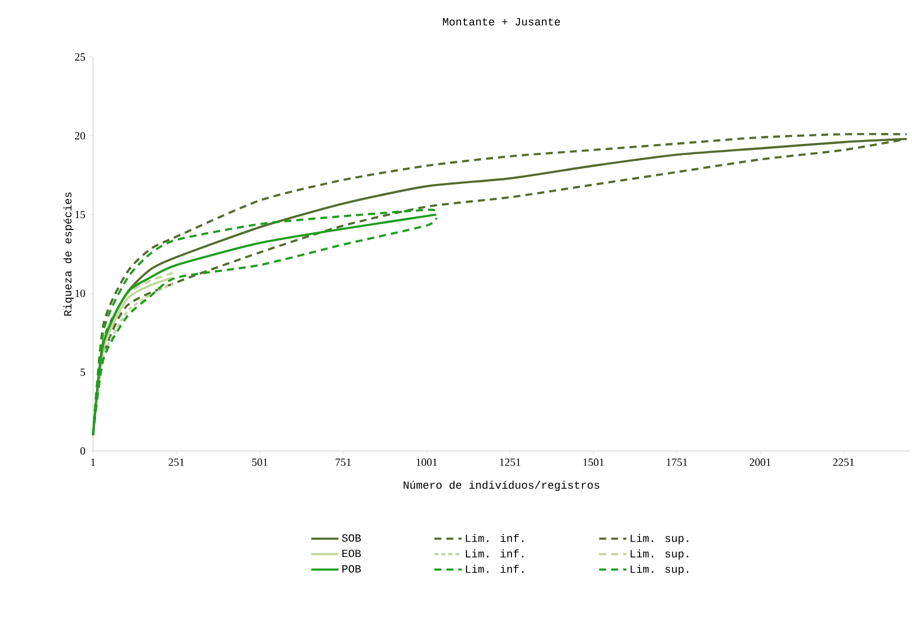 The width and height of the screenshot is (912, 618). What do you see at coordinates (351, 569) in the screenshot?
I see `legend-label: POB` at bounding box center [351, 569].